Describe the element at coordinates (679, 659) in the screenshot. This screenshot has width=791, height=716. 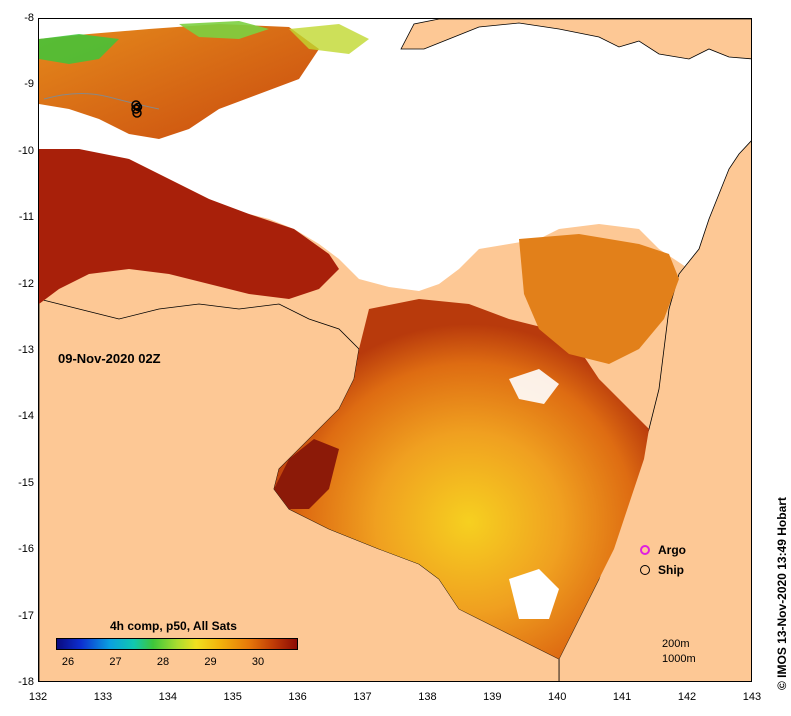
I see `depth-1000m-label: 1000m` at that location.